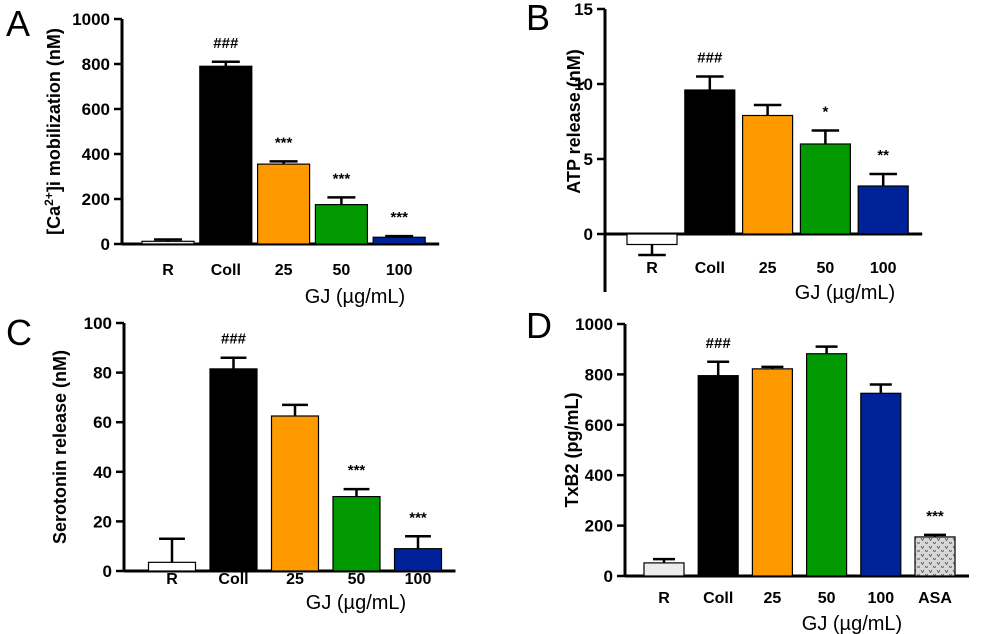 This screenshot has height=634, width=1003. I want to click on panel-letter: D, so click(539, 325).